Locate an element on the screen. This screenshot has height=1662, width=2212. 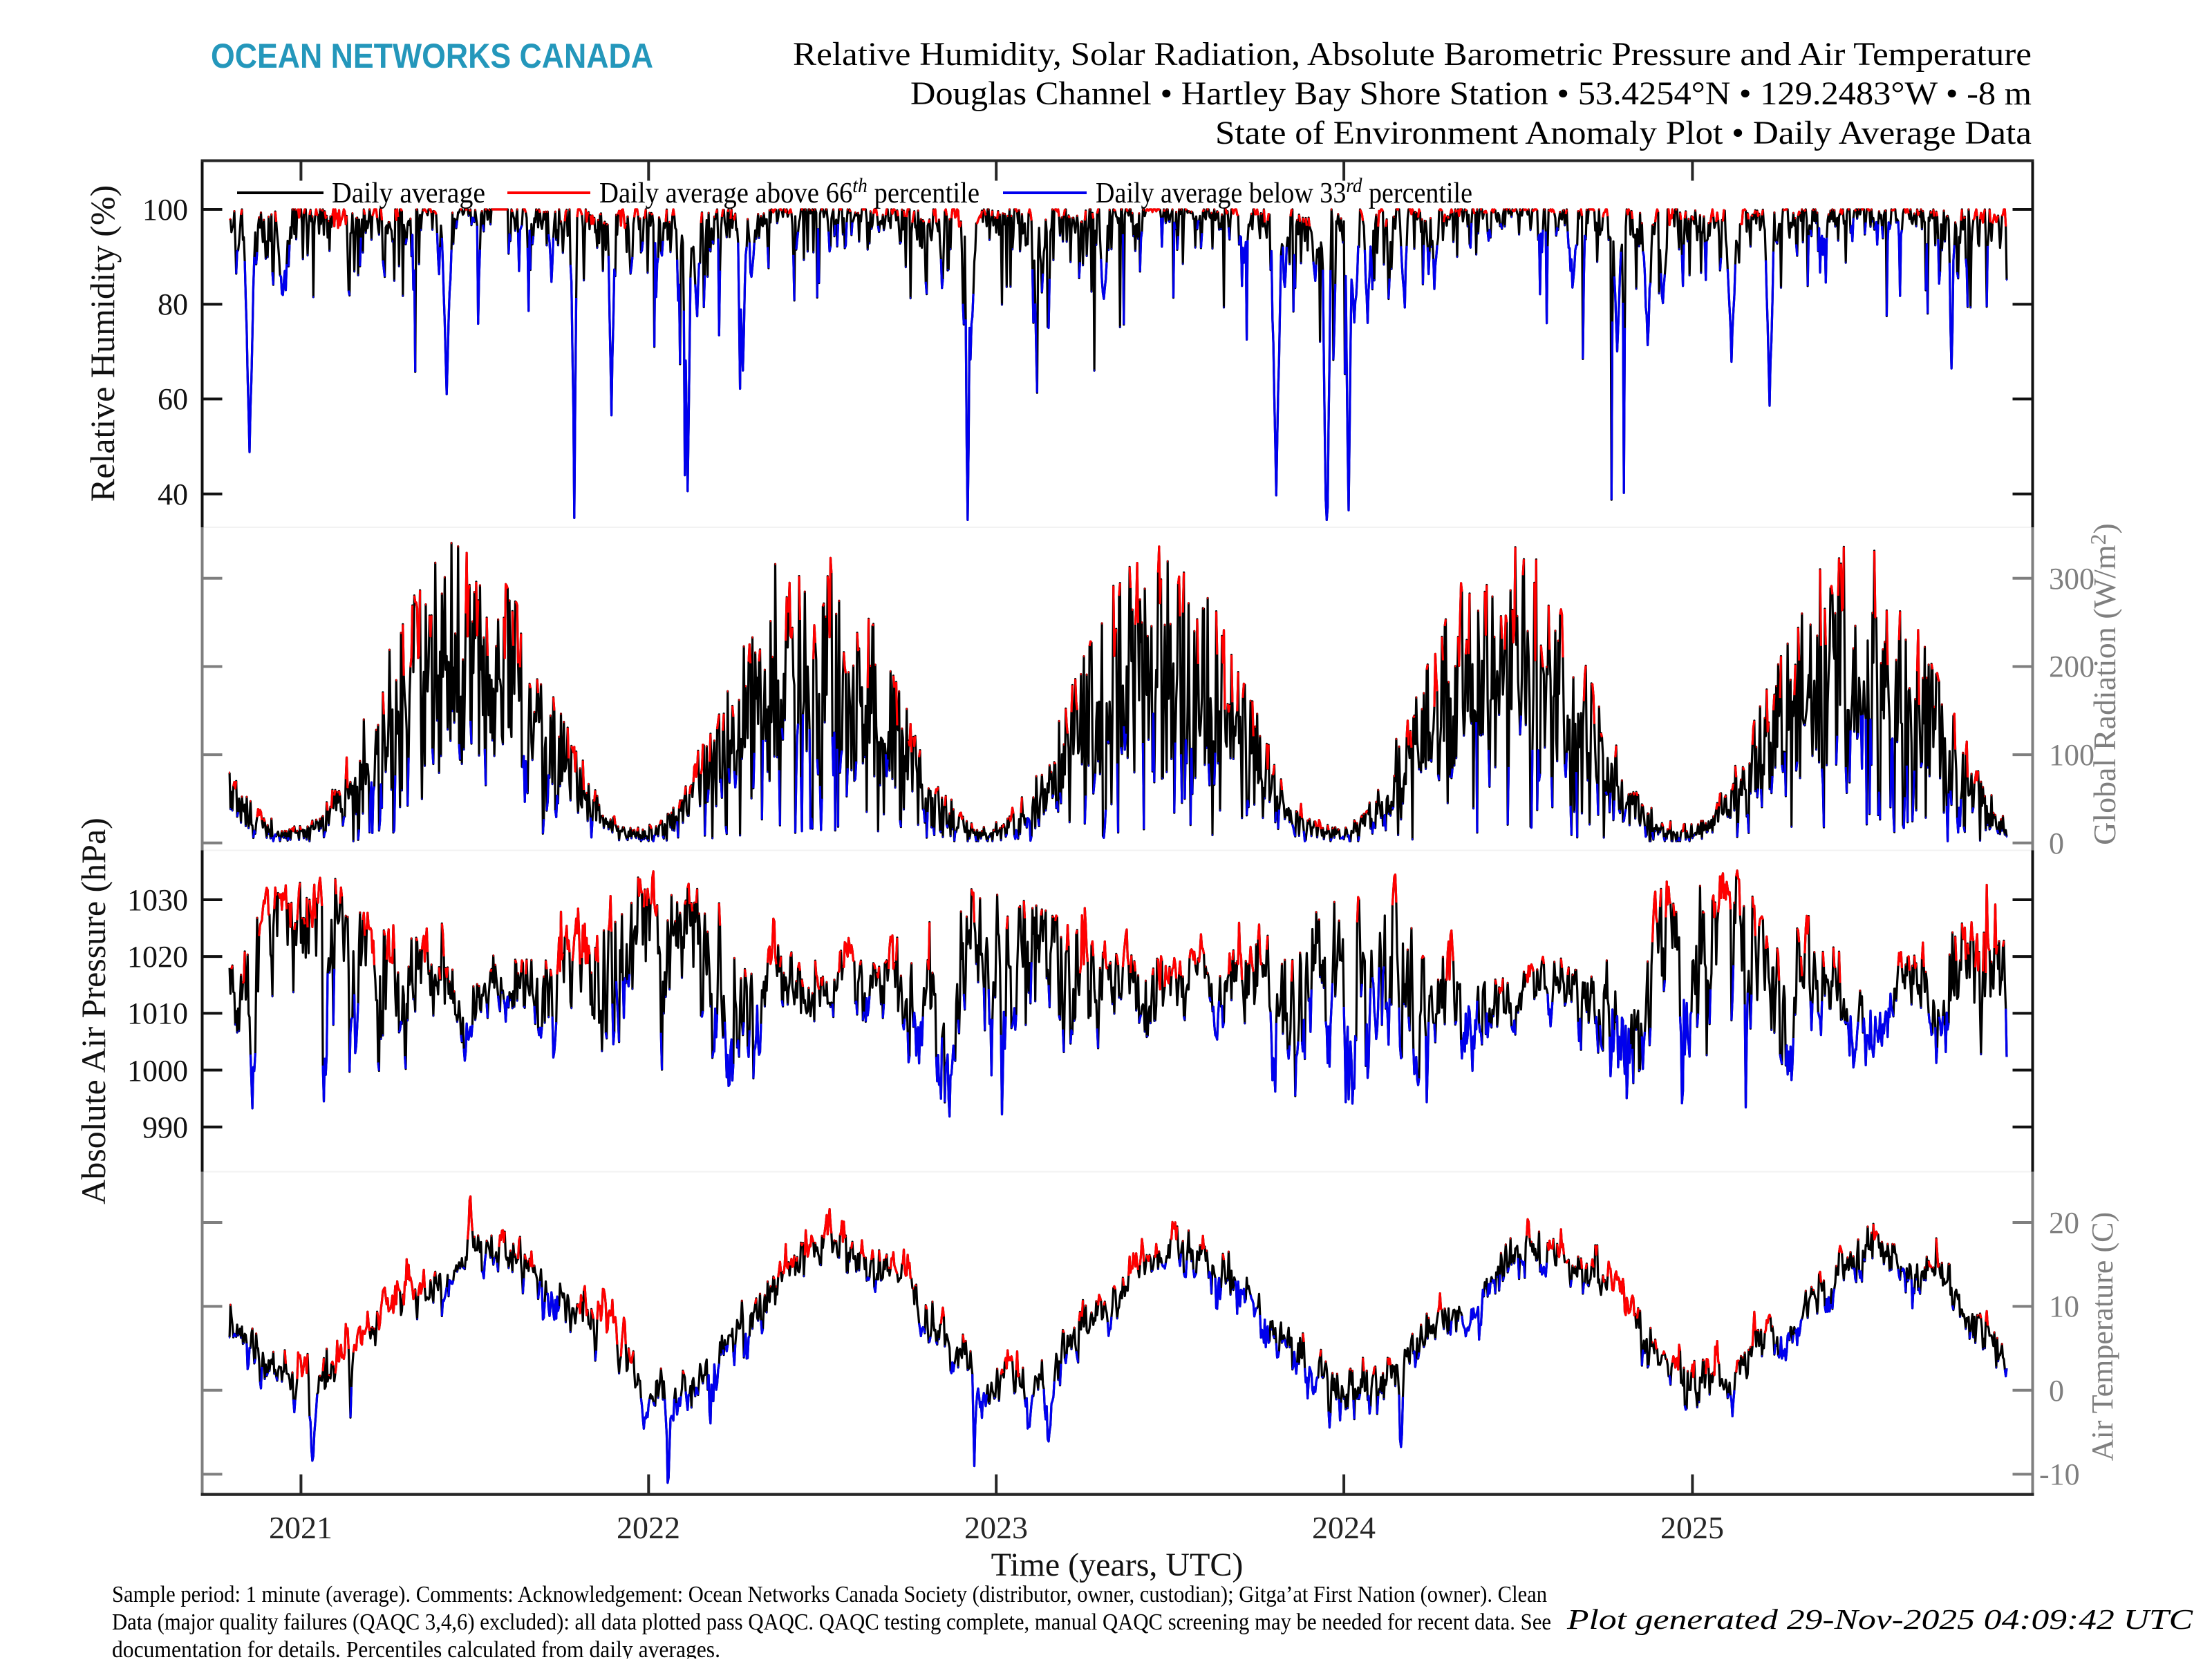
svg-text: 990 is located at coordinates (165, 1127).